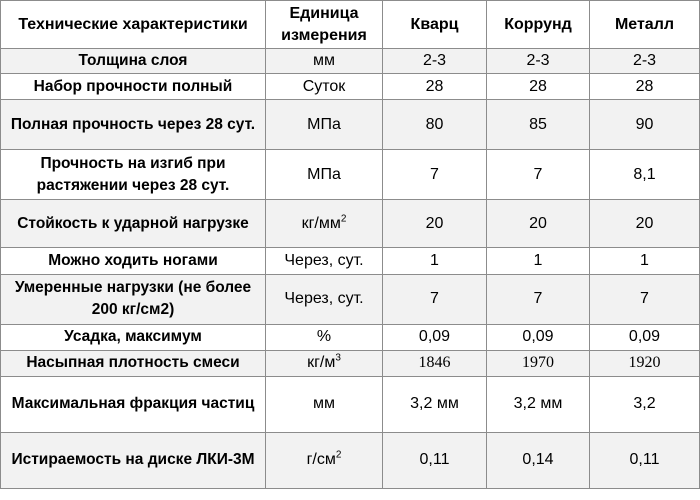 This screenshot has width=700, height=500. Describe the element at coordinates (434, 404) in the screenshot. I see `quartz-cell: 3,2 мм` at that location.